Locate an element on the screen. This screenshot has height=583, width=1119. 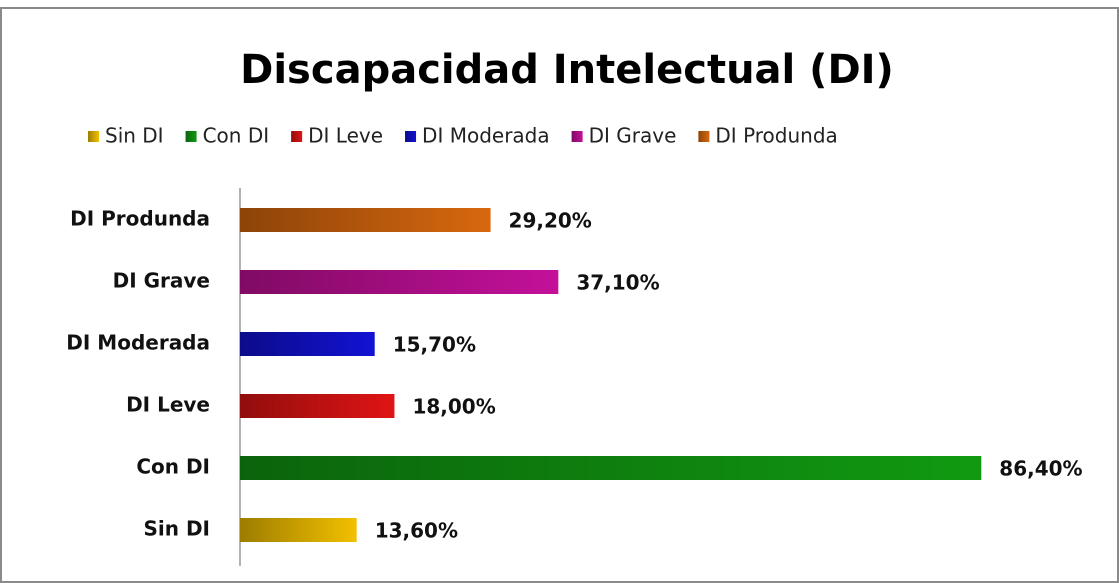
y-tick-label: DI Leve is located at coordinates (168, 405).